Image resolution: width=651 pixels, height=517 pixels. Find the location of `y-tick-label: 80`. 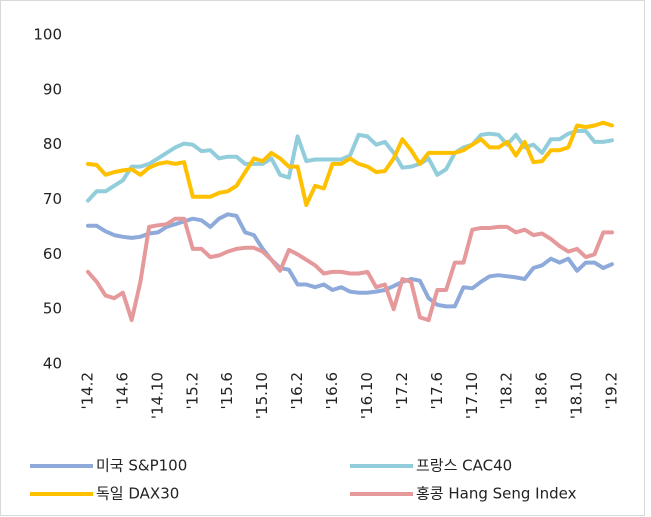

y-tick-label: 80 is located at coordinates (52, 144).